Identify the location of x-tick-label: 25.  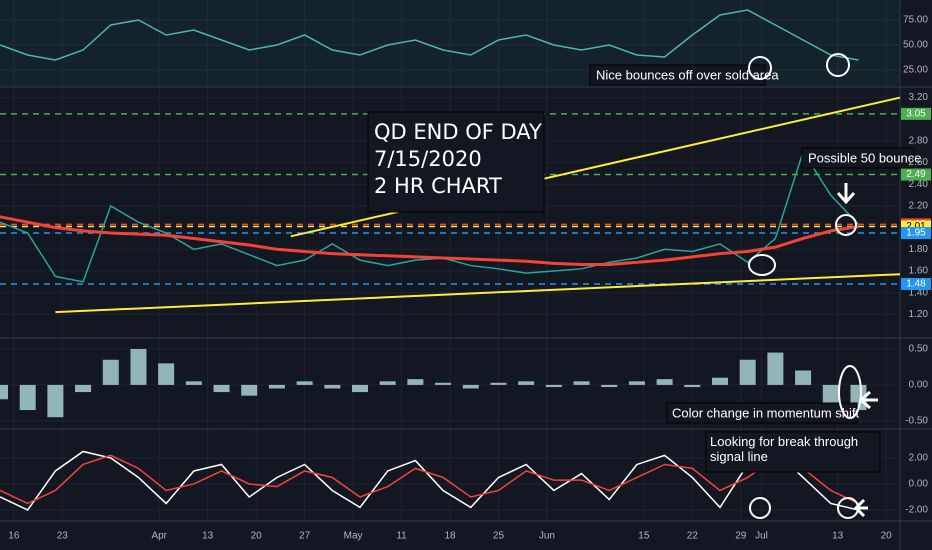
(499, 536).